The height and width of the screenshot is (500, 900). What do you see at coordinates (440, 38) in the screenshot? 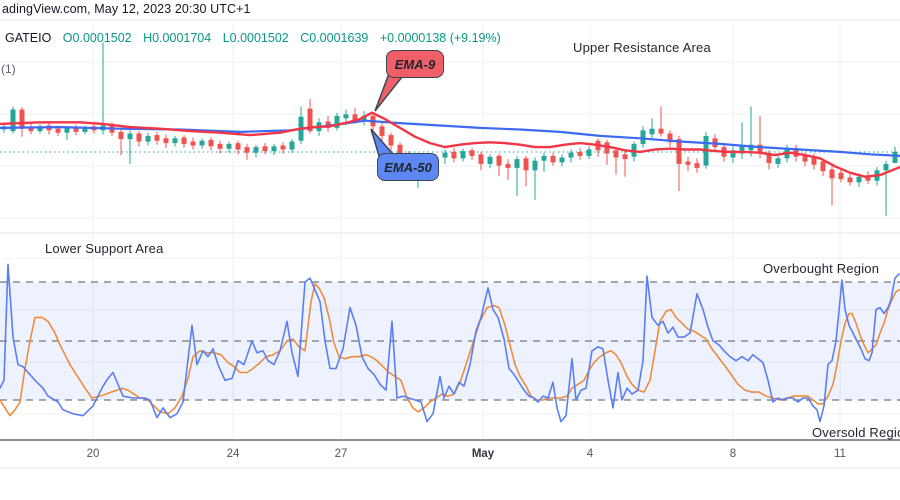
I see `ohlc-change: +0.0000138 (+9.19%)` at bounding box center [440, 38].